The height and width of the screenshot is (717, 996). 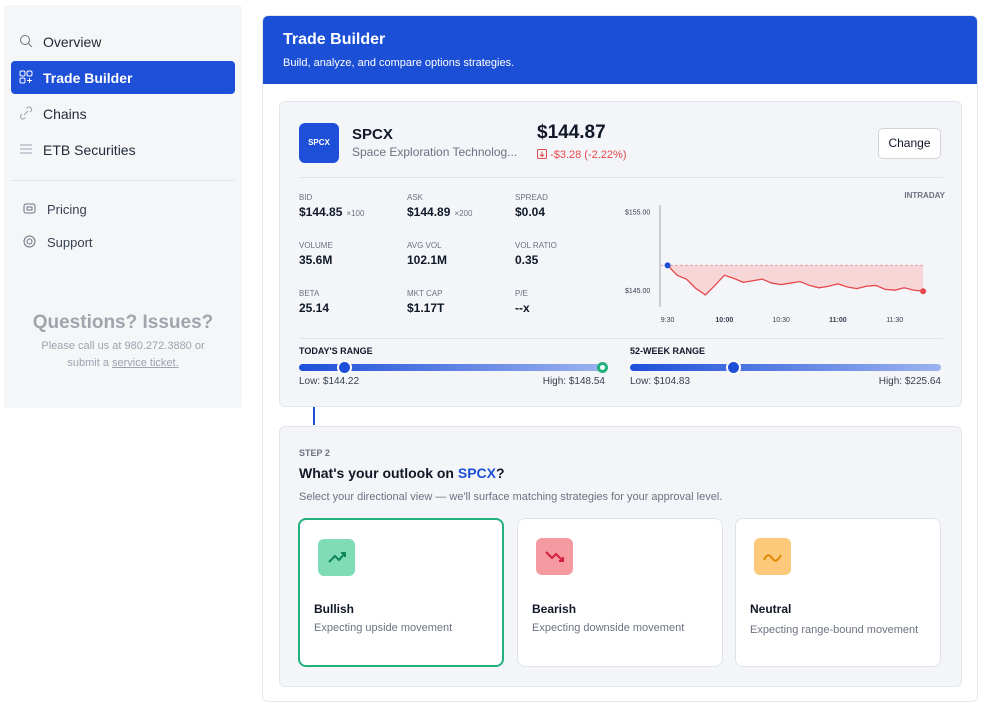 I want to click on stat-label: P/E, so click(x=521, y=293).